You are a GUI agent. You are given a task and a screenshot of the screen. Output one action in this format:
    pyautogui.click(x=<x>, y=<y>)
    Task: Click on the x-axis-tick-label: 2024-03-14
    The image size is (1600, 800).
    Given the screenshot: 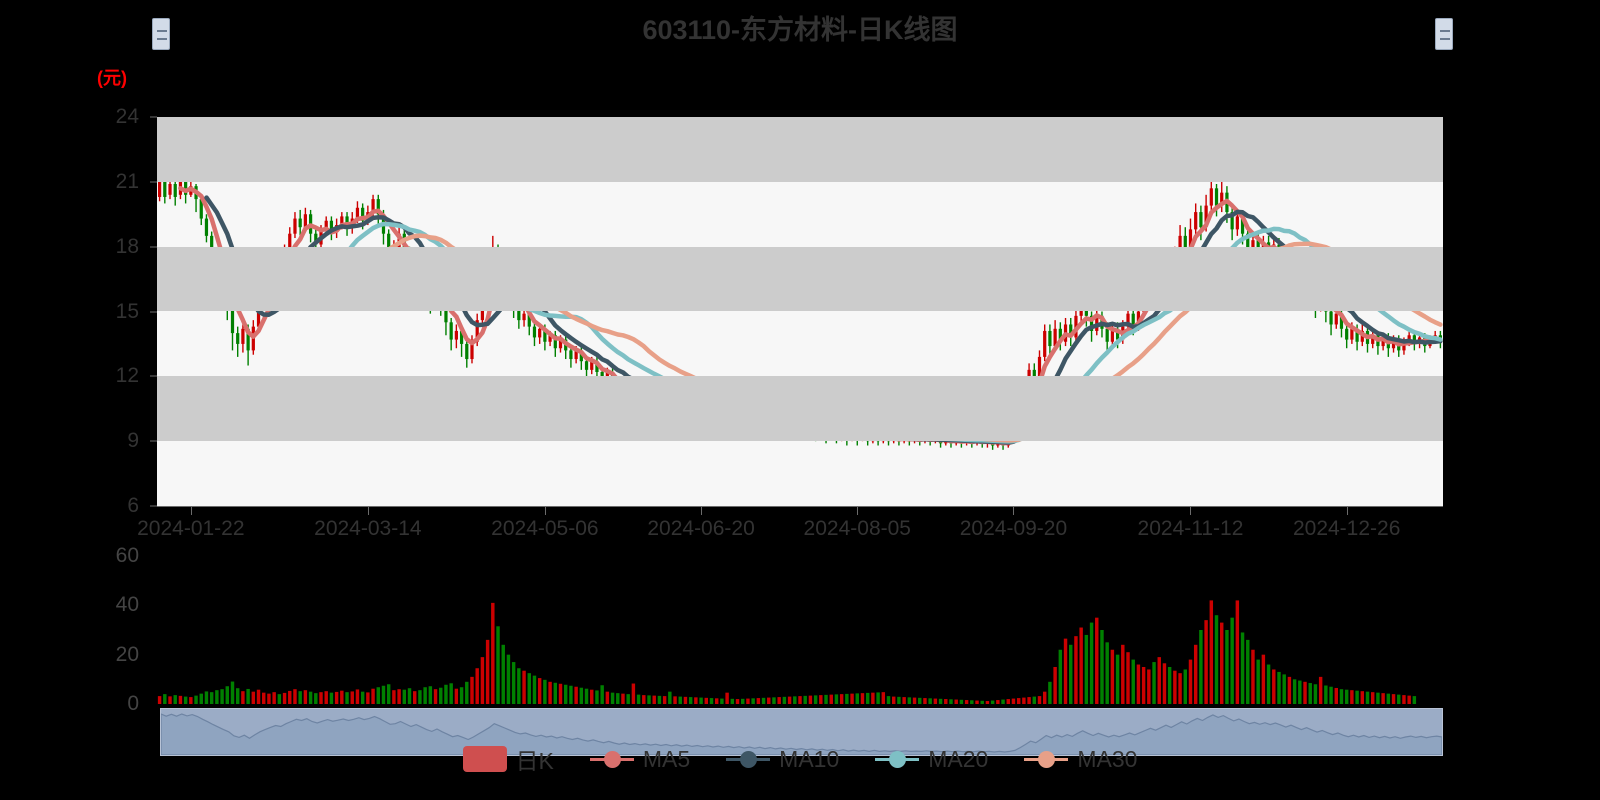 What is the action you would take?
    pyautogui.click(x=368, y=528)
    